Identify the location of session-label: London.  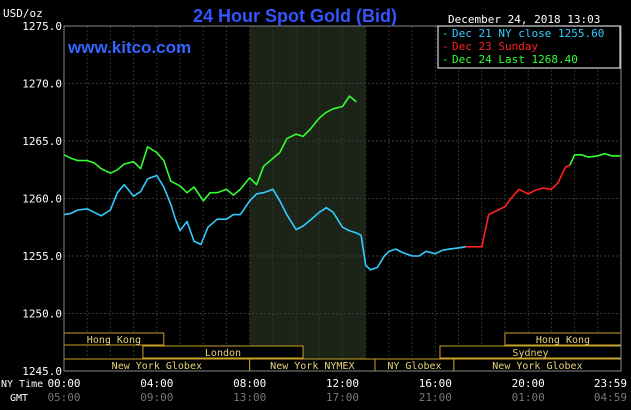
(223, 353).